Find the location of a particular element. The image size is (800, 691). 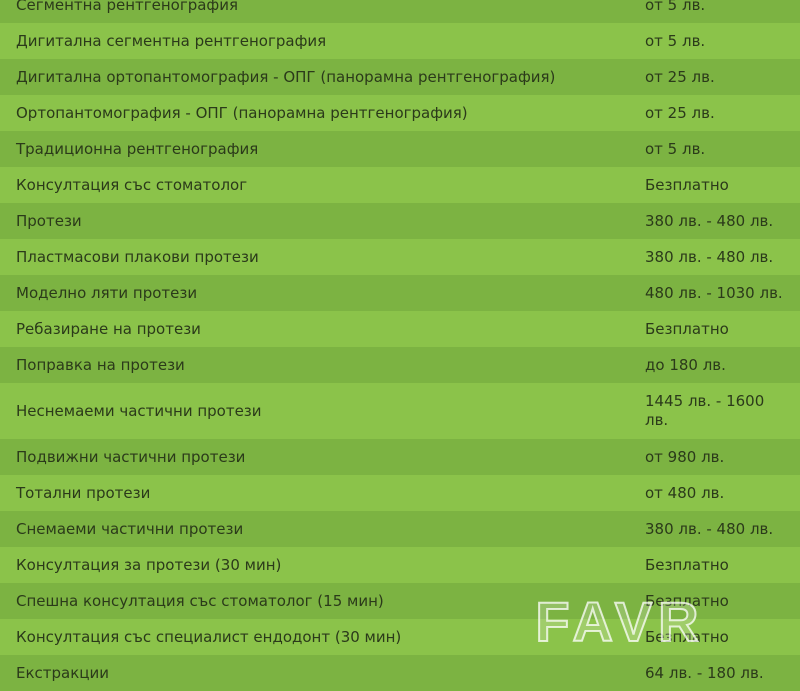

service-name: Екстракции is located at coordinates (63, 672).